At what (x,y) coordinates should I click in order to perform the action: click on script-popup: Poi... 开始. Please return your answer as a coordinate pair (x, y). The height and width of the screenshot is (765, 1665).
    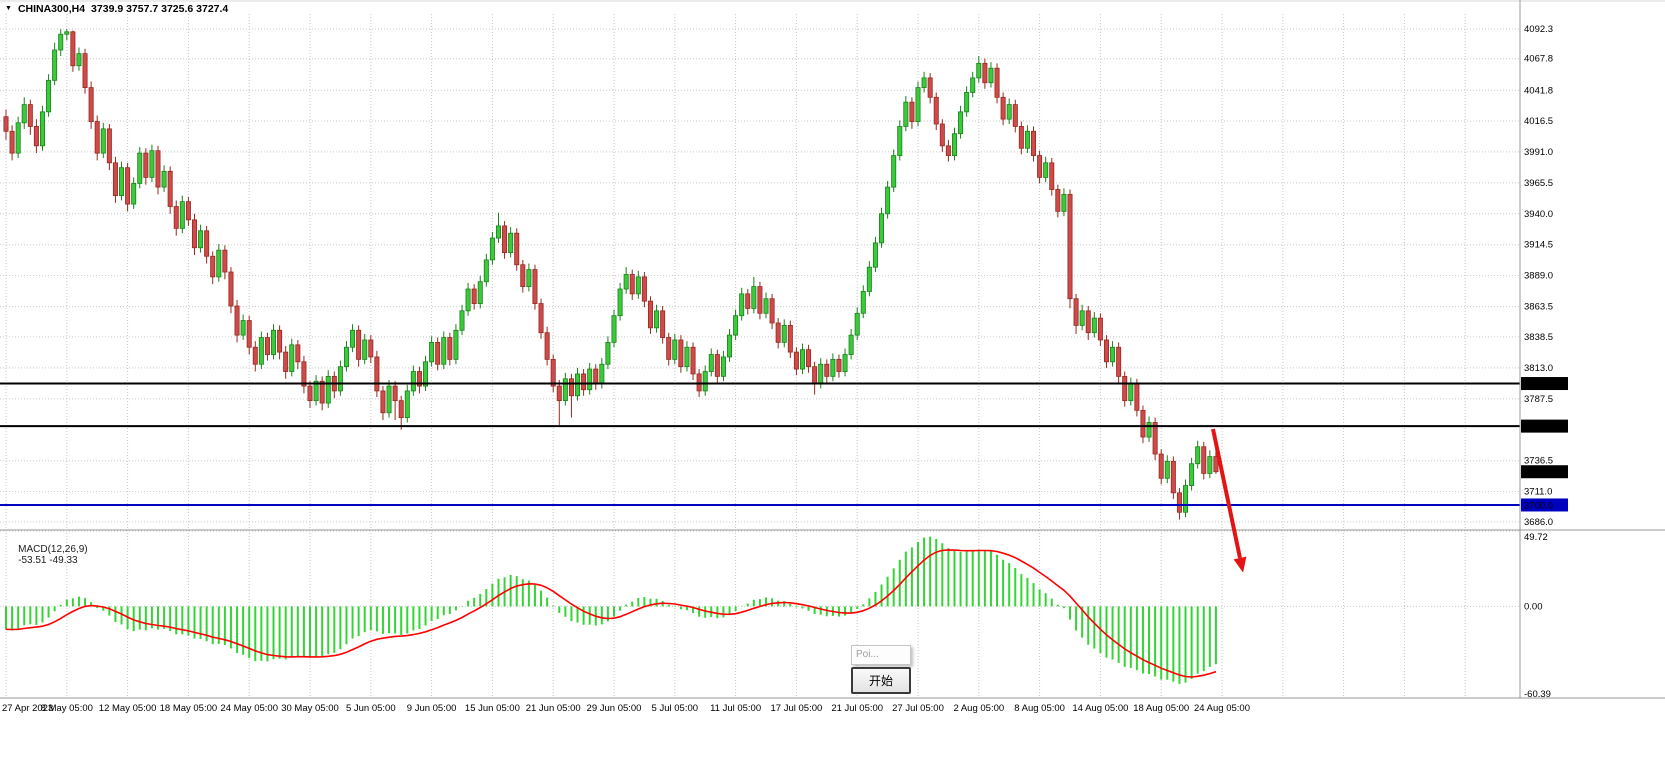
    Looking at the image, I should click on (881, 669).